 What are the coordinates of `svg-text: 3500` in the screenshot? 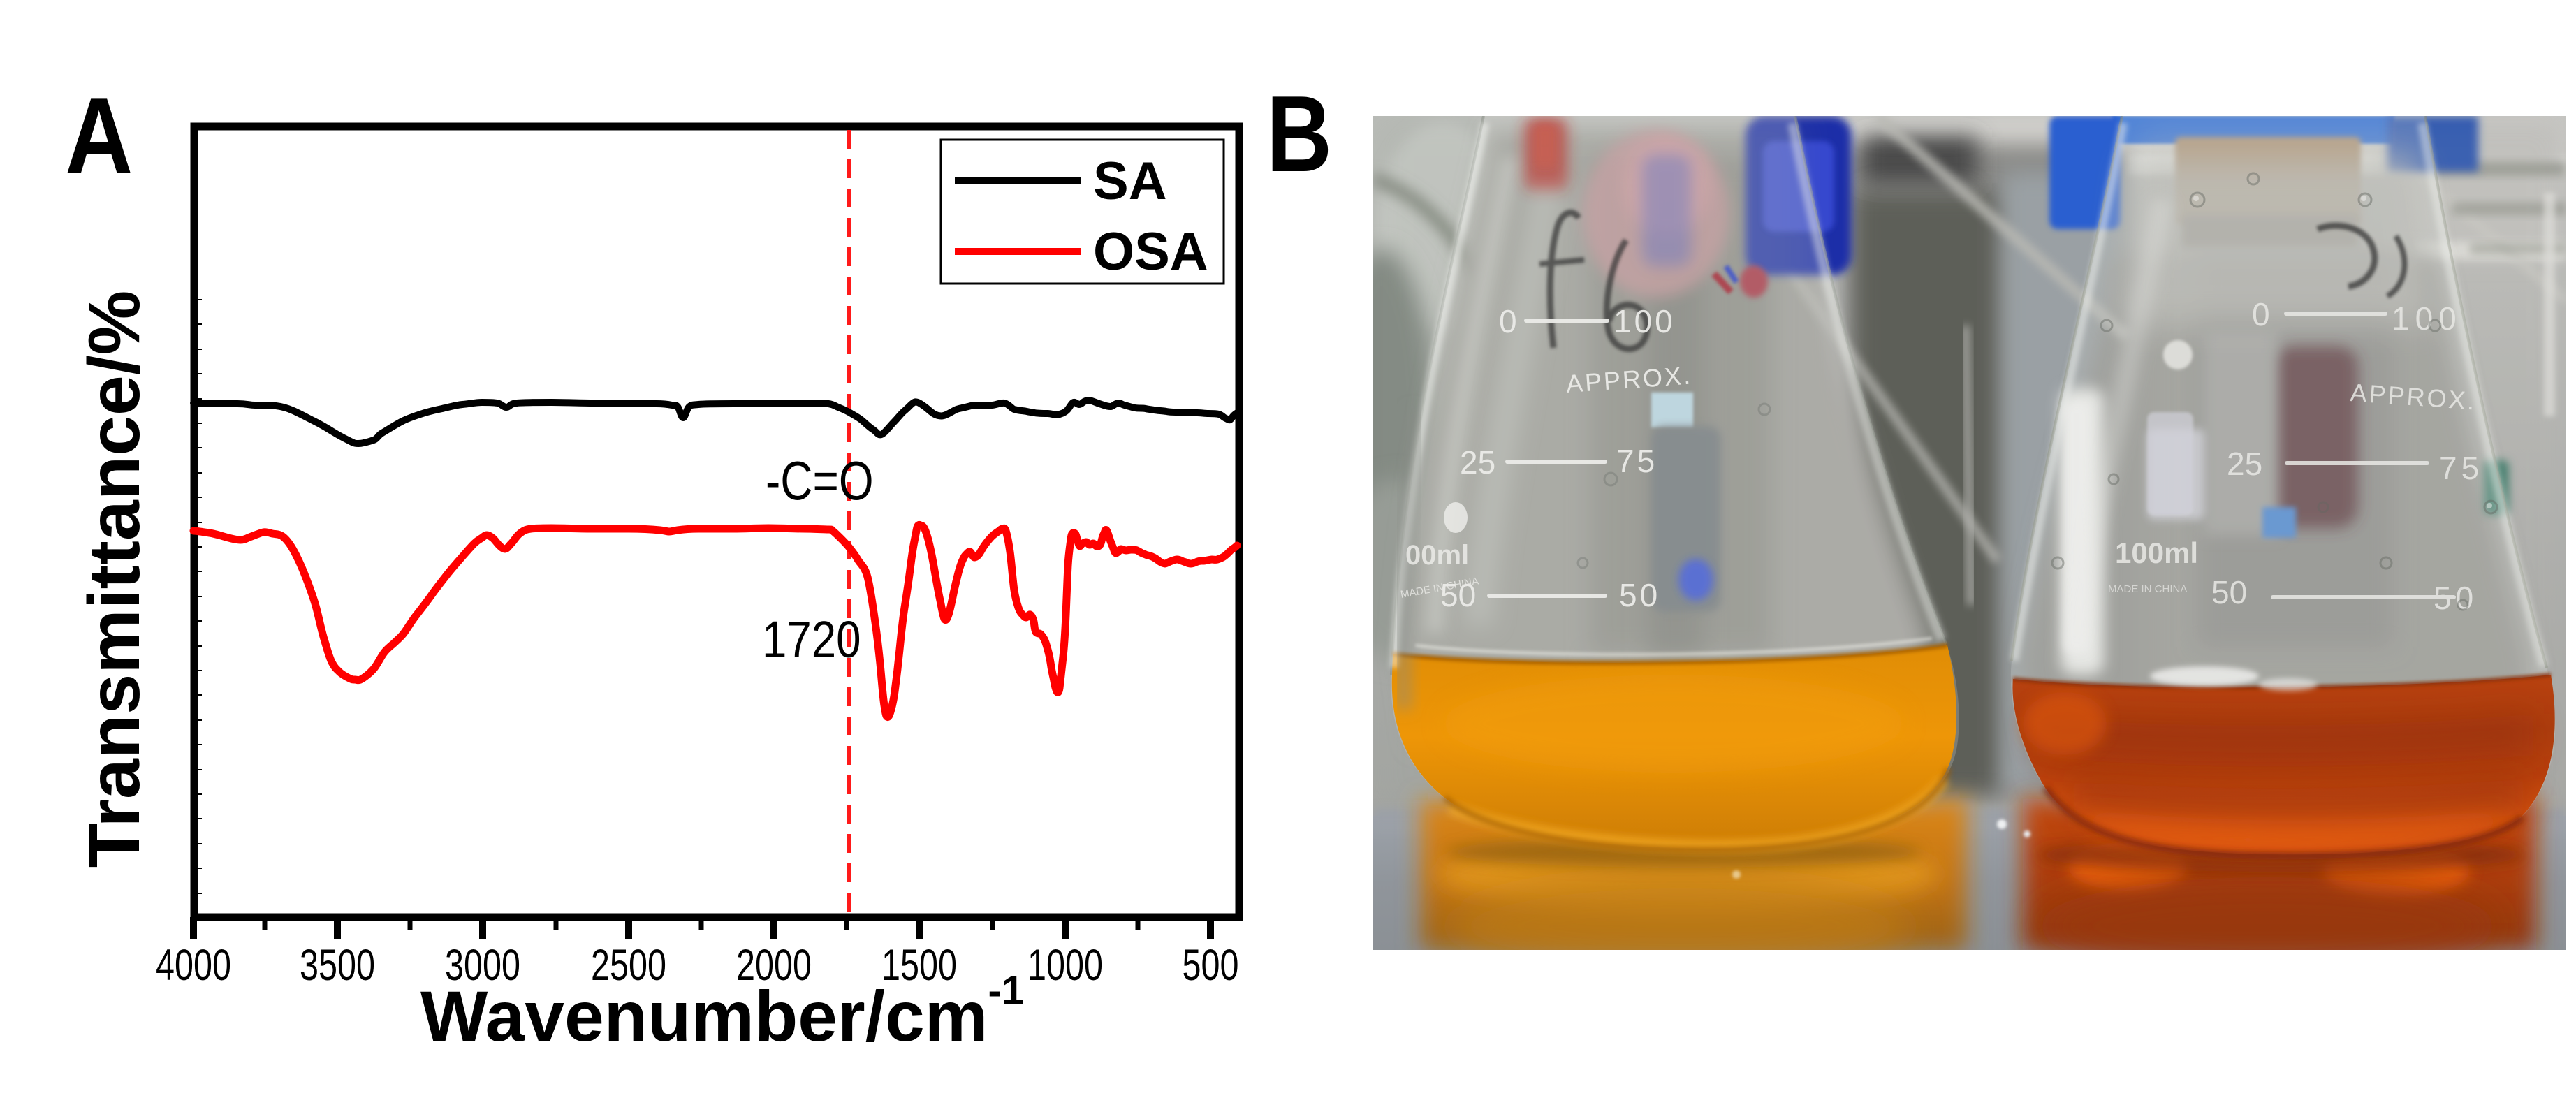 It's located at (337, 965).